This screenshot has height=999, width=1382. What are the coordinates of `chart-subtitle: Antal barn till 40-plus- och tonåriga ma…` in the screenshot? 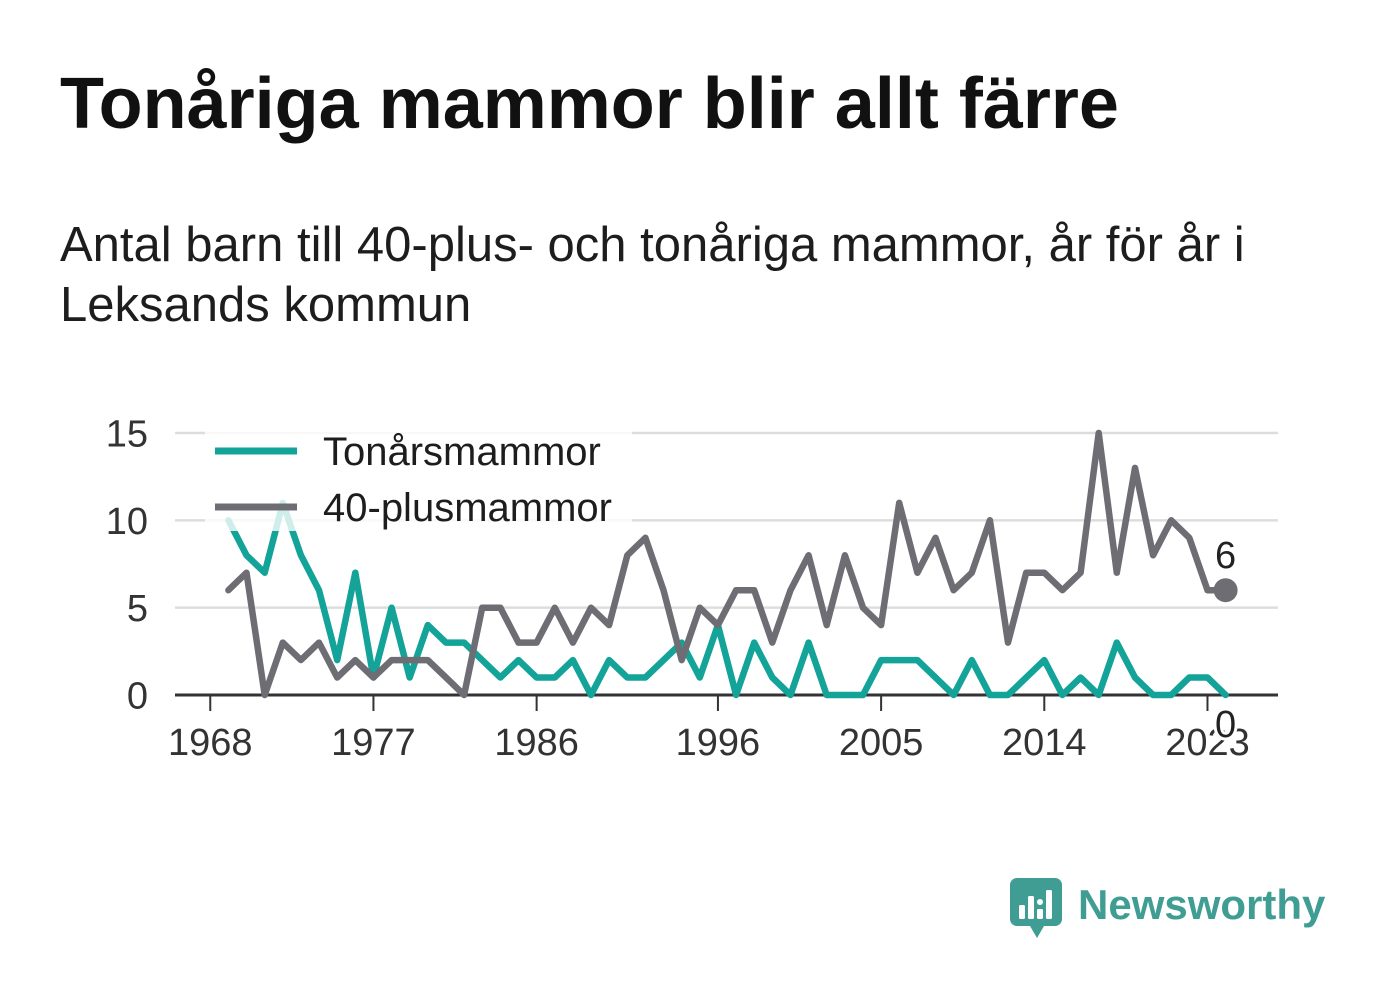 It's located at (652, 275).